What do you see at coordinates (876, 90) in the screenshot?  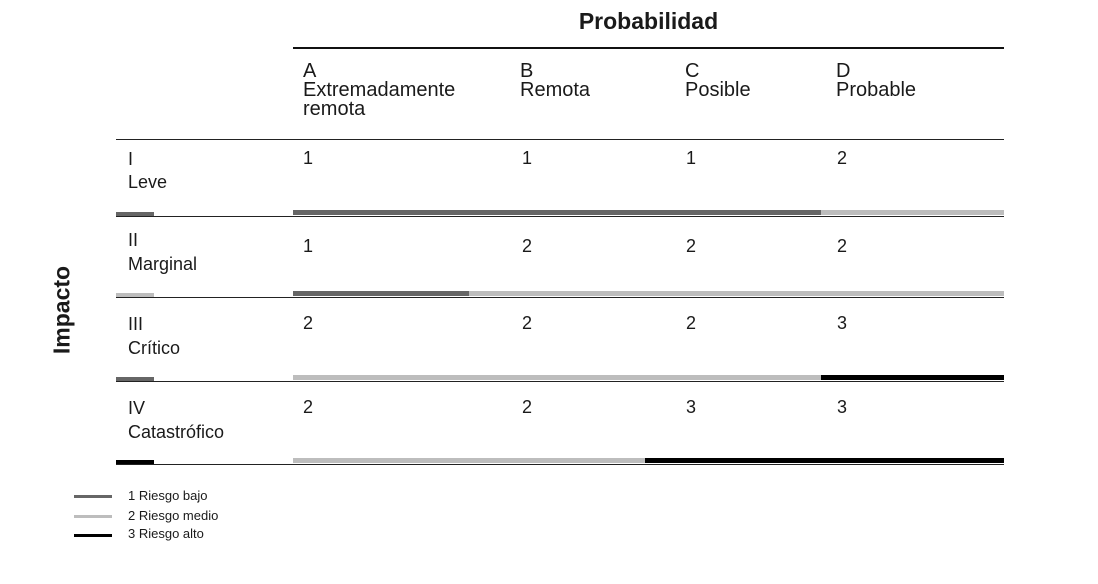 I see `column-name: Probable` at bounding box center [876, 90].